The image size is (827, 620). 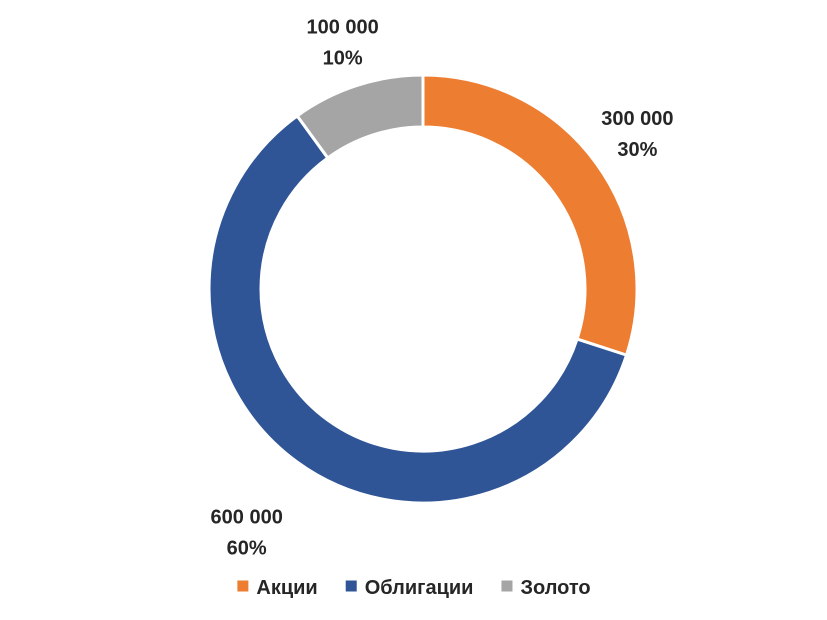 I want to click on data-label-percent-1: 30%, so click(x=637, y=150).